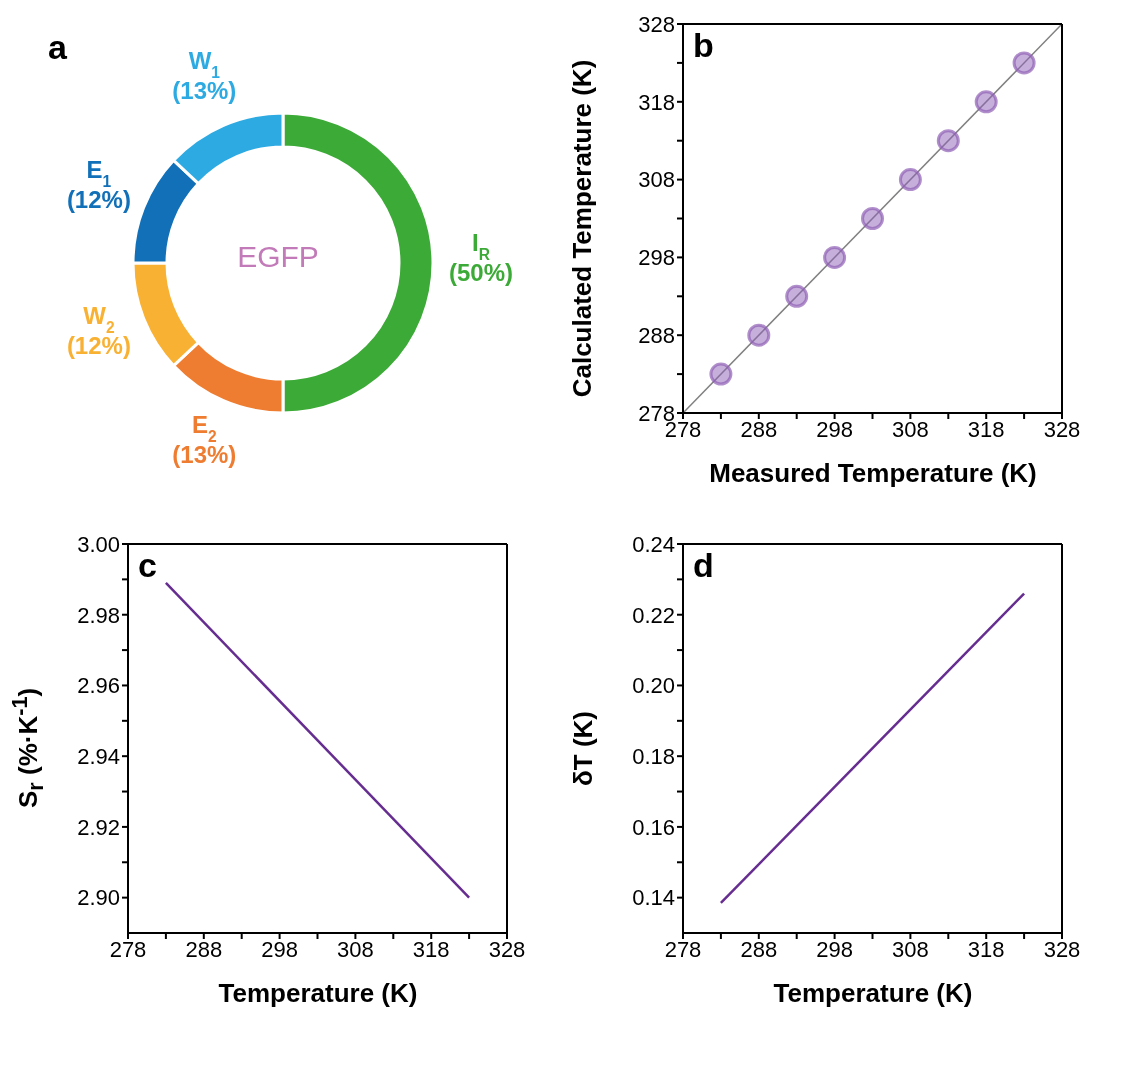 This screenshot has width=1138, height=1066. What do you see at coordinates (98, 686) in the screenshot?
I see `y-tick-label: 2.96` at bounding box center [98, 686].